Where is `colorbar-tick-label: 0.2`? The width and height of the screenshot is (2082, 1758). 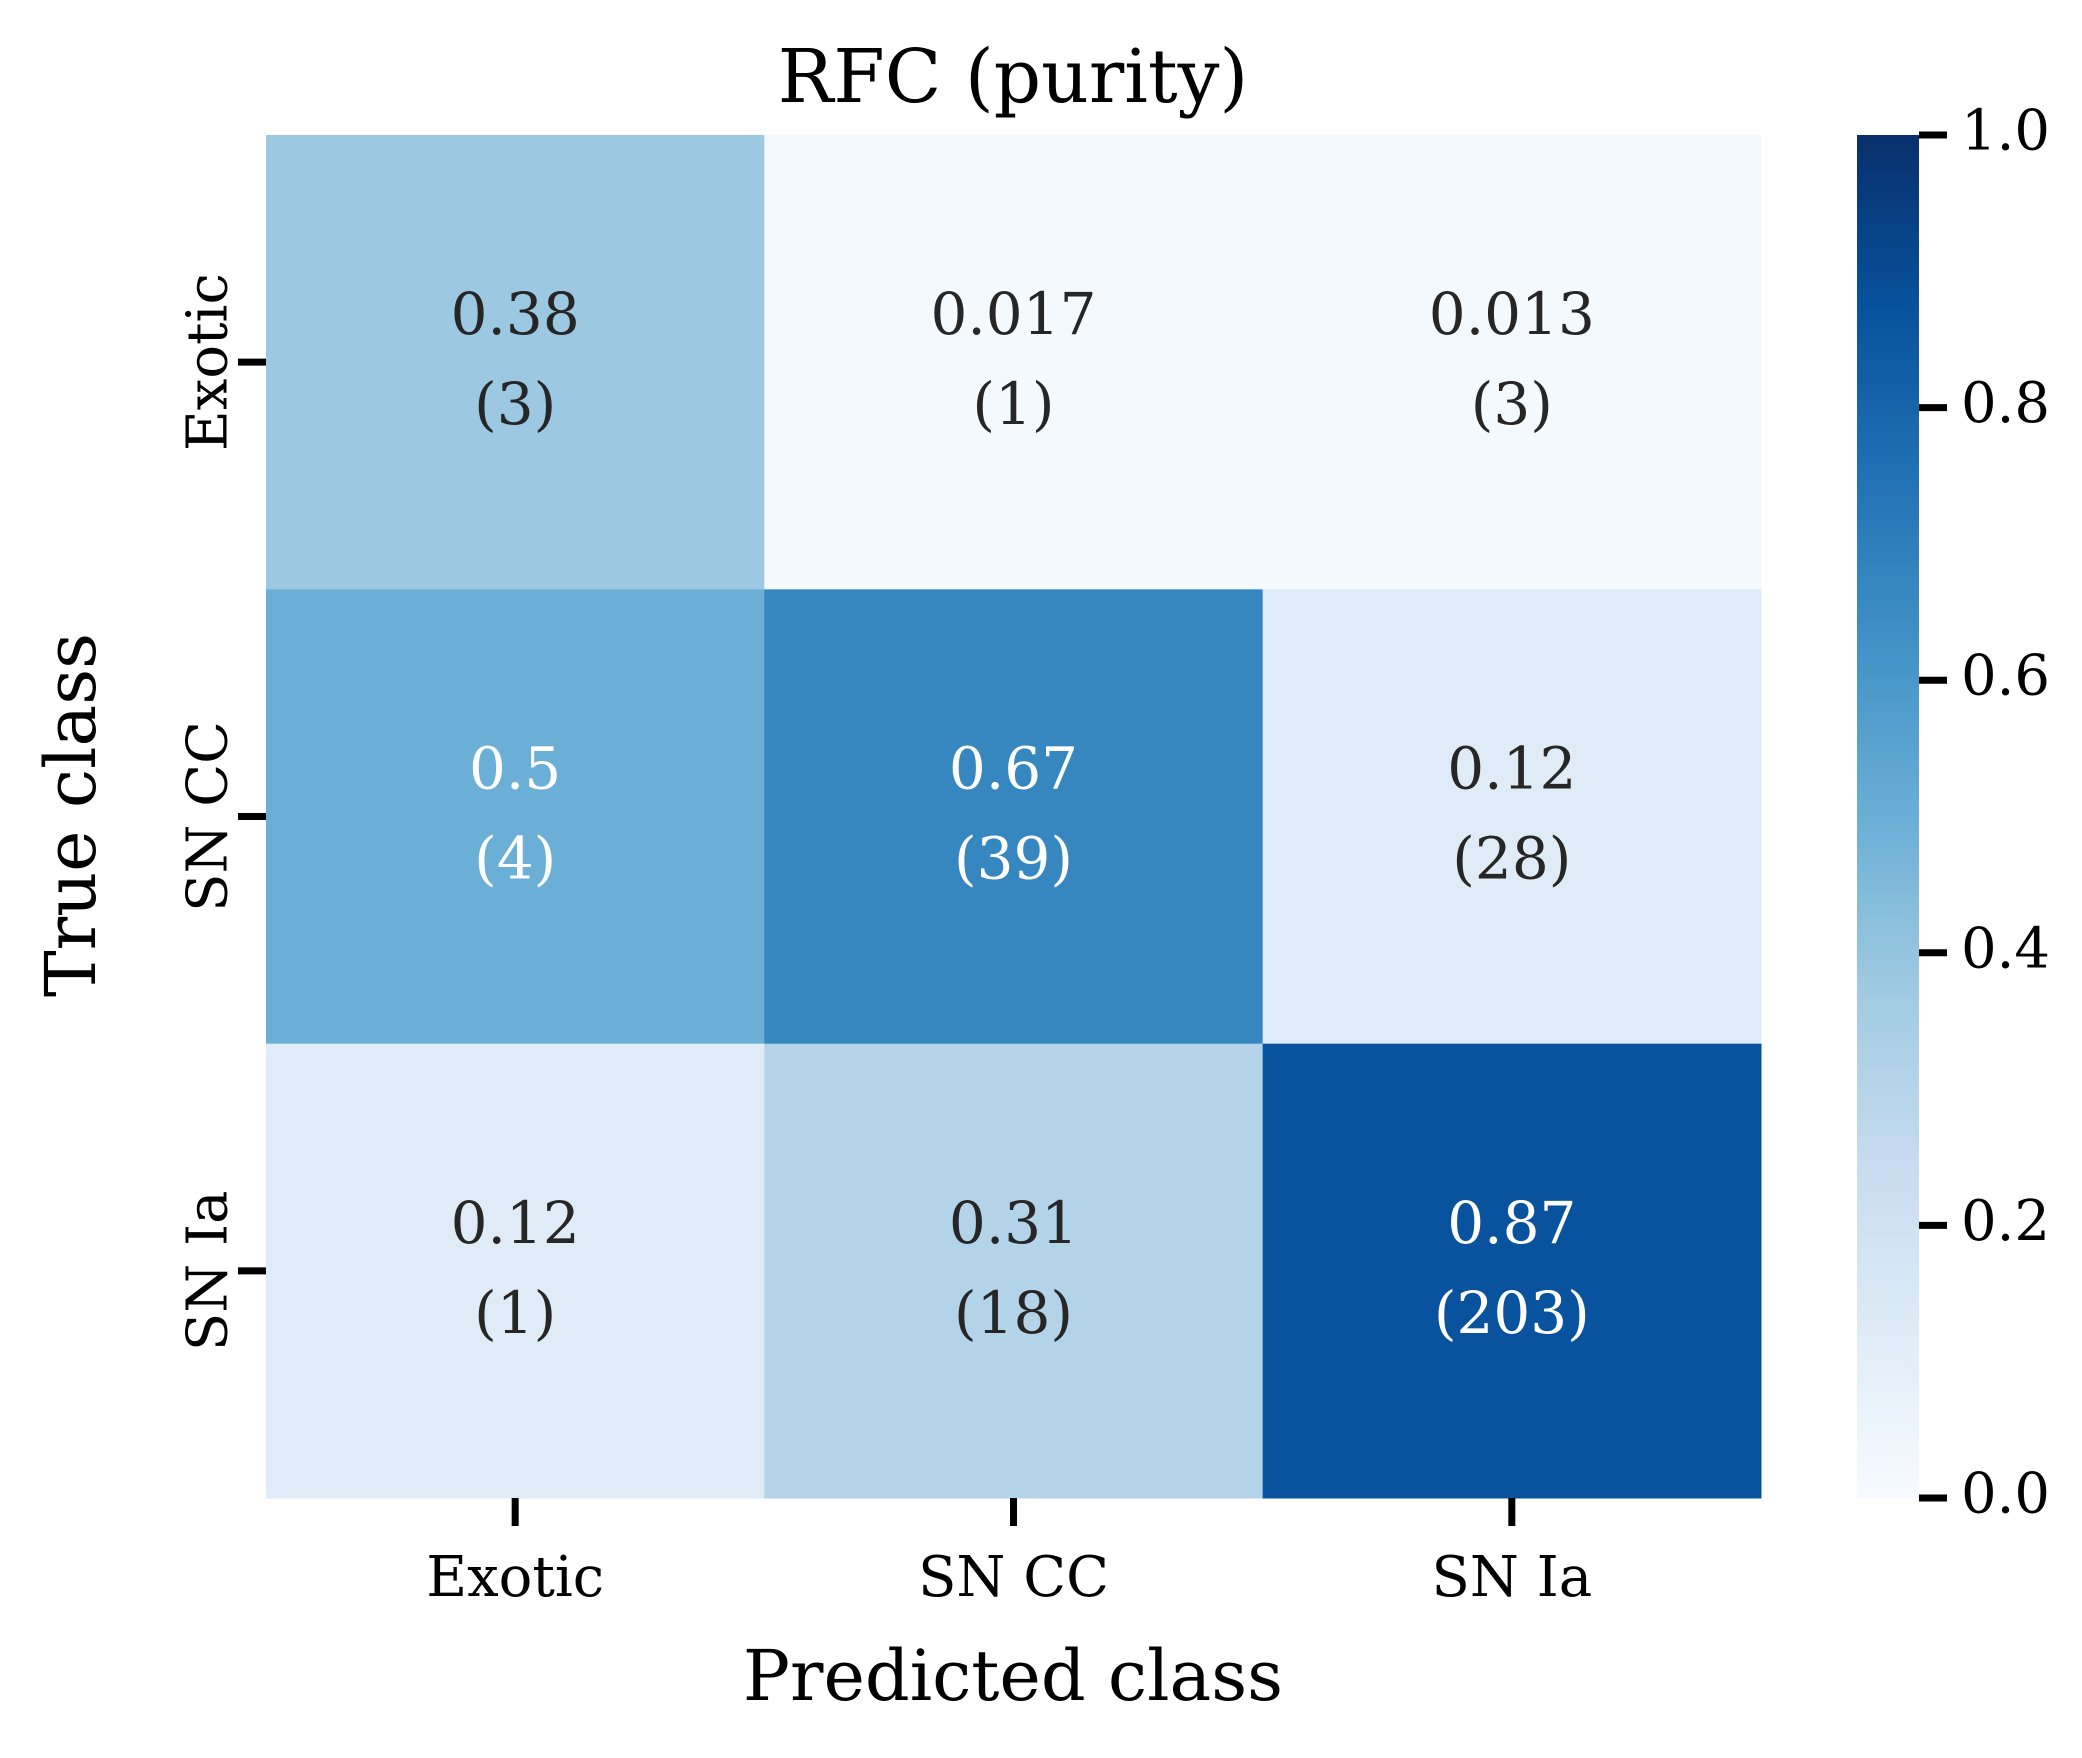
colorbar-tick-label: 0.2 is located at coordinates (2005, 1221).